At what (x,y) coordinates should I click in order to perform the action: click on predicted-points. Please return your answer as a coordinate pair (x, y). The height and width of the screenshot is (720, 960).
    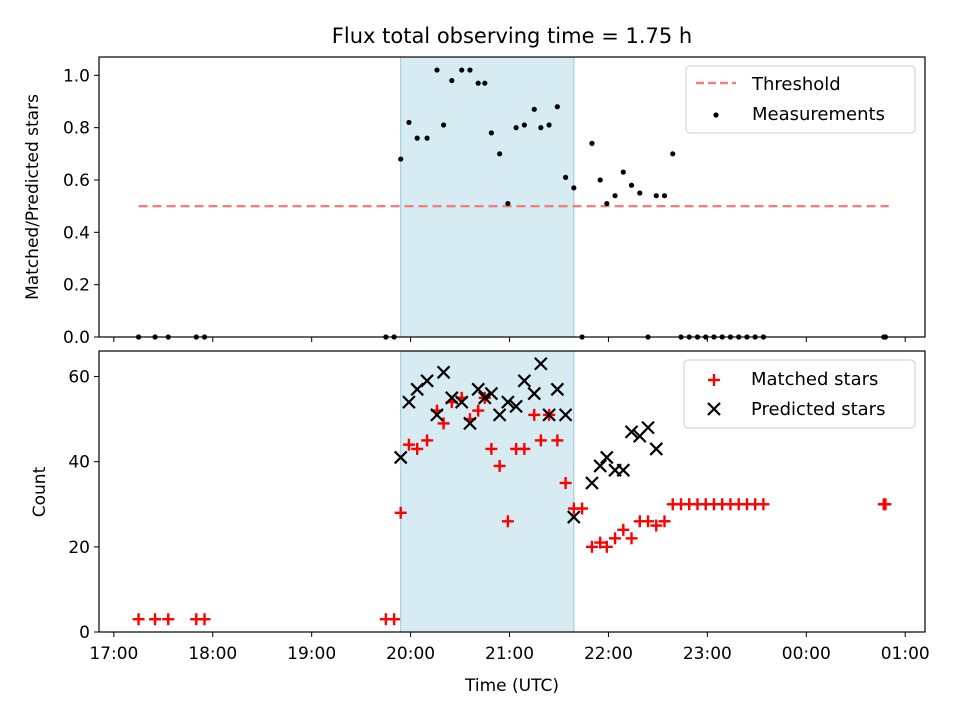
    Looking at the image, I should click on (528, 440).